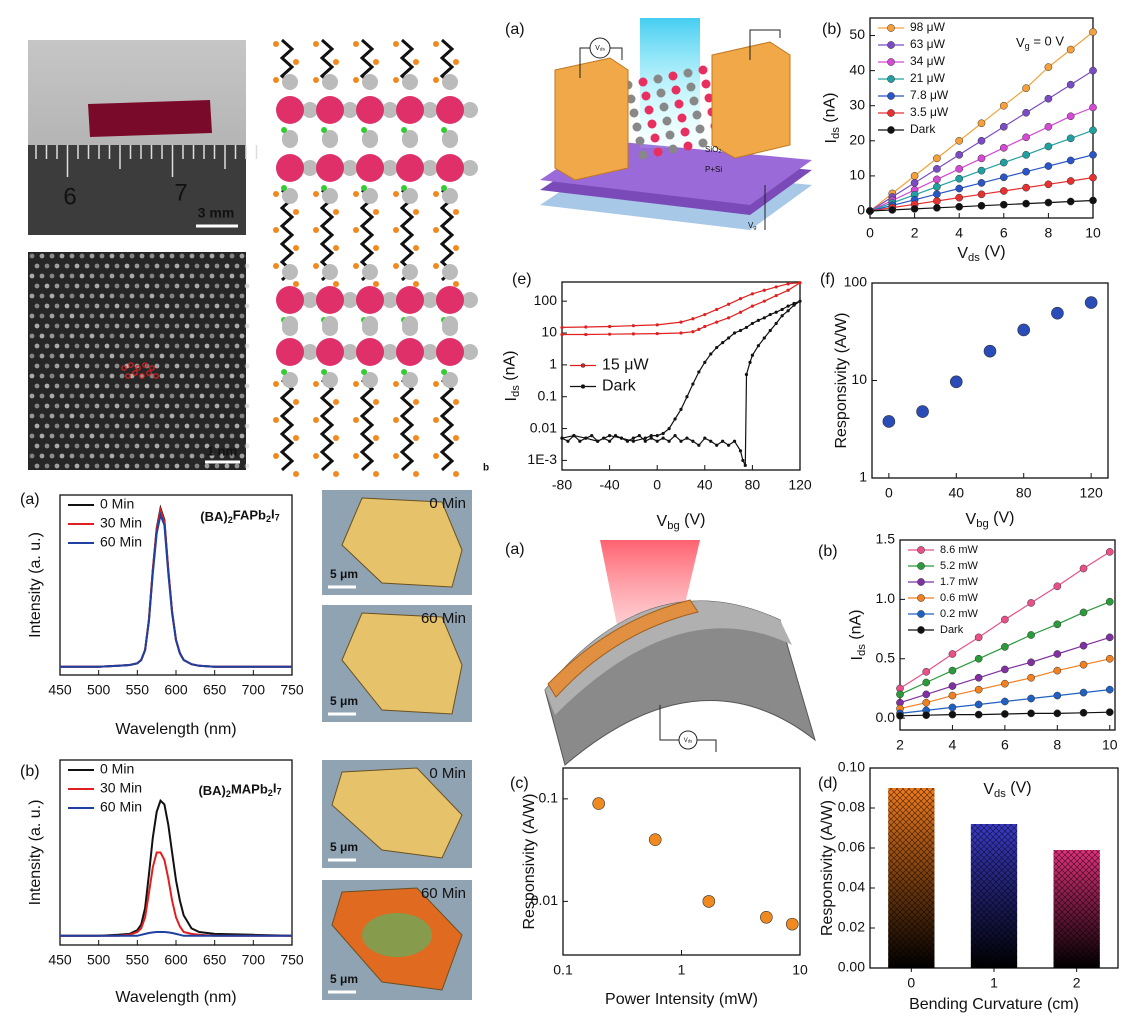  What do you see at coordinates (549, 332) in the screenshot?
I see `y-tick-label: 10` at bounding box center [549, 332].